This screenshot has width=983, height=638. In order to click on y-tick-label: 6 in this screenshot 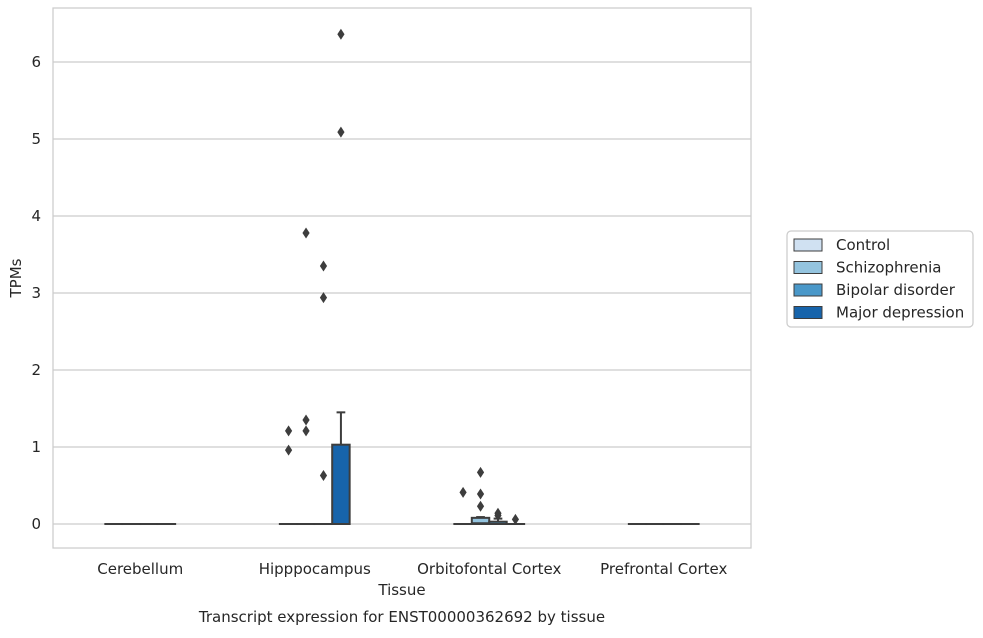, I will do `click(36, 62)`.